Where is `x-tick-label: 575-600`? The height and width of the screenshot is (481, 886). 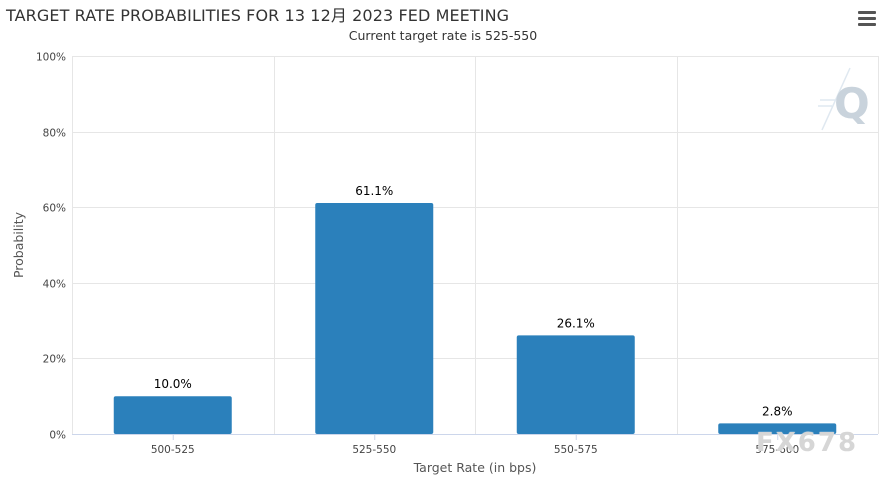 x-tick-label: 575-600 is located at coordinates (777, 450).